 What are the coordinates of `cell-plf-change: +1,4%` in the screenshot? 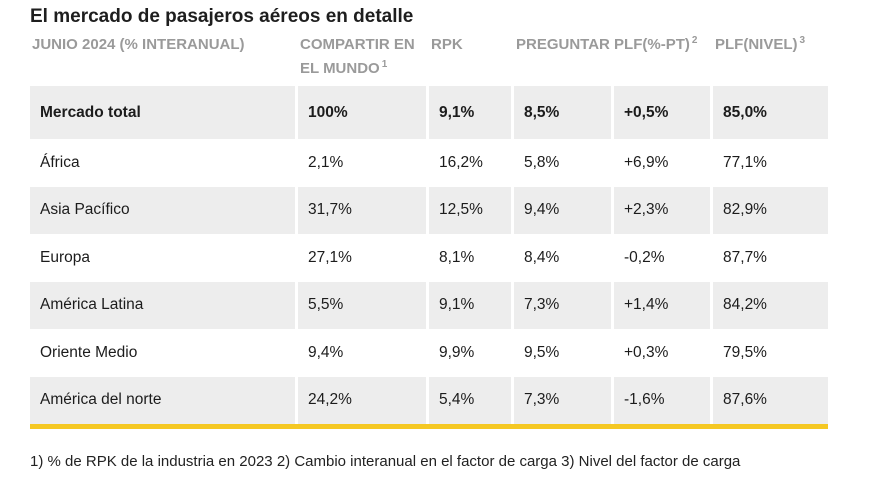 It's located at (664, 305).